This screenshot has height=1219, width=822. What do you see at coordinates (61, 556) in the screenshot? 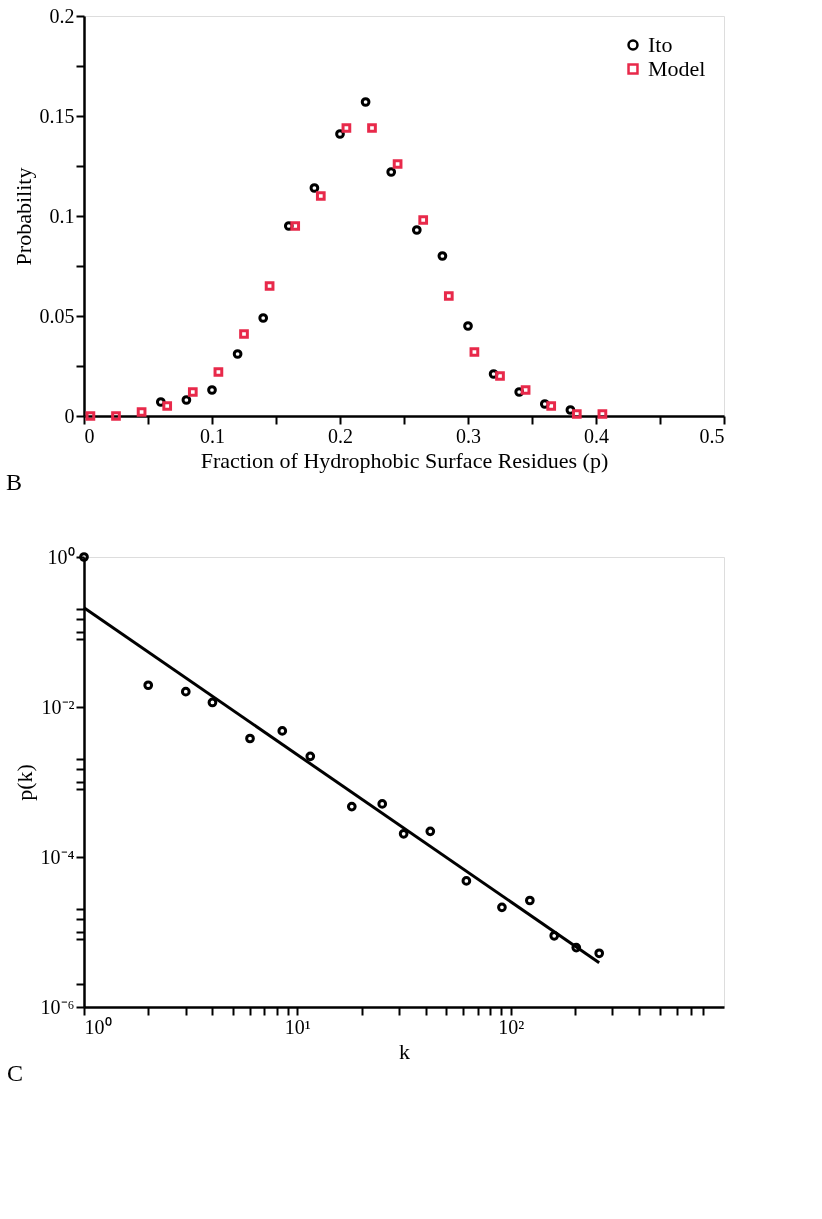
I see `y-tick-label: 10⁰` at bounding box center [61, 556].